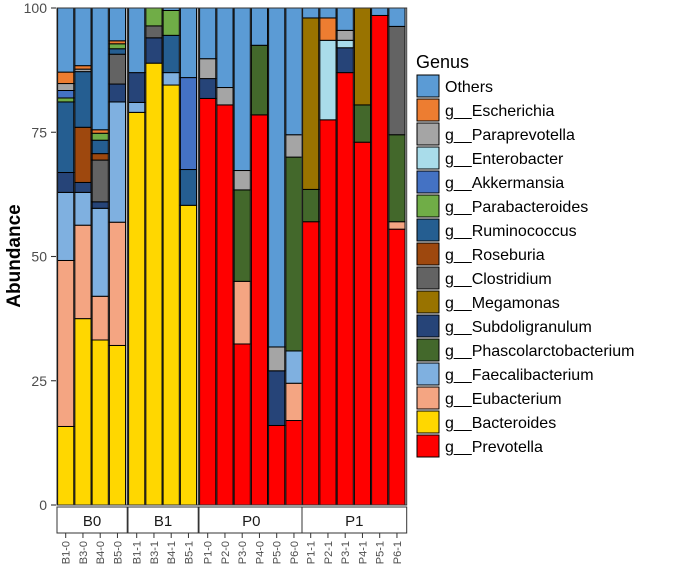 Image resolution: width=675 pixels, height=575 pixels. What do you see at coordinates (171, 79) in the screenshot?
I see `bar-segment-b4-1-g-faecalibacterium` at bounding box center [171, 79].